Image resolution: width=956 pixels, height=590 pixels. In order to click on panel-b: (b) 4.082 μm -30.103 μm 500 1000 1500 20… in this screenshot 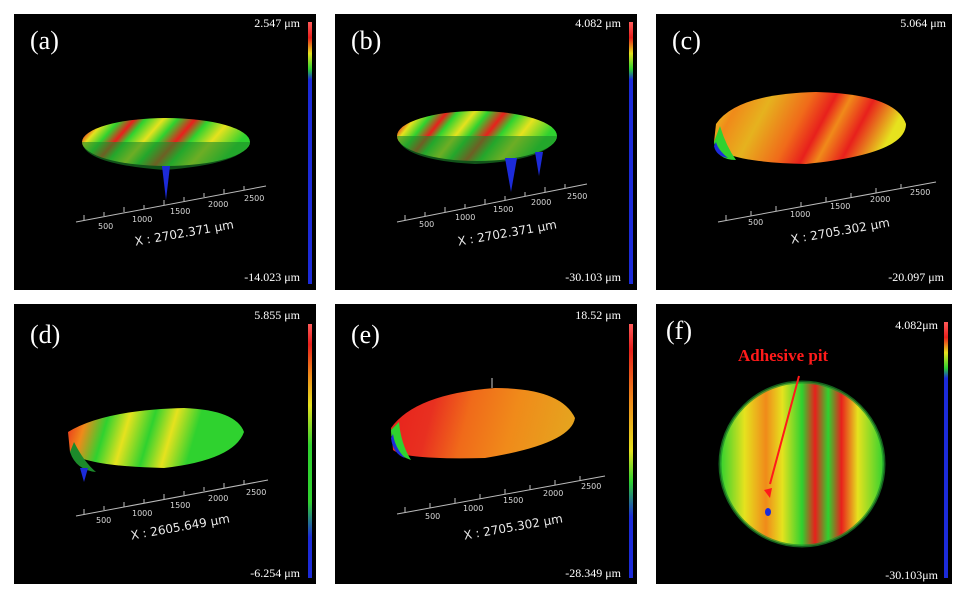, I will do `click(486, 152)`.